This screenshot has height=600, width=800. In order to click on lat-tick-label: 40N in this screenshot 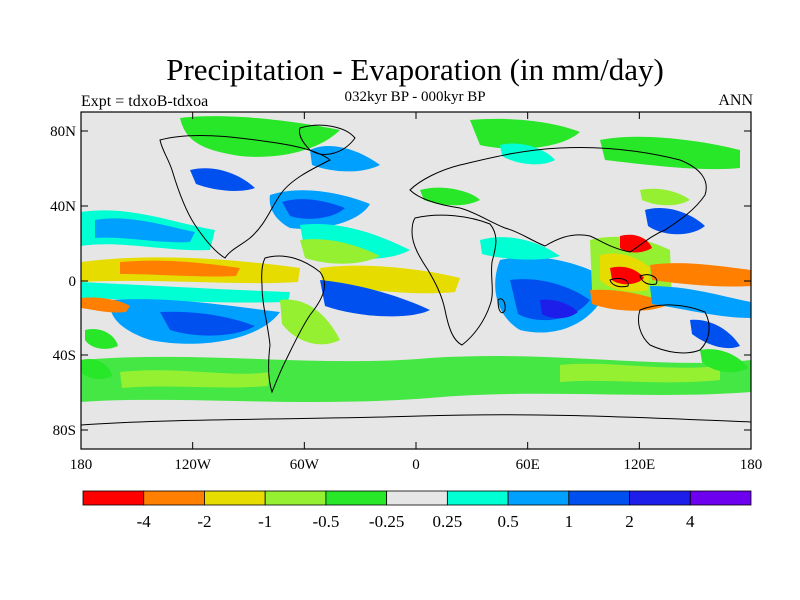, I will do `click(63, 207)`.